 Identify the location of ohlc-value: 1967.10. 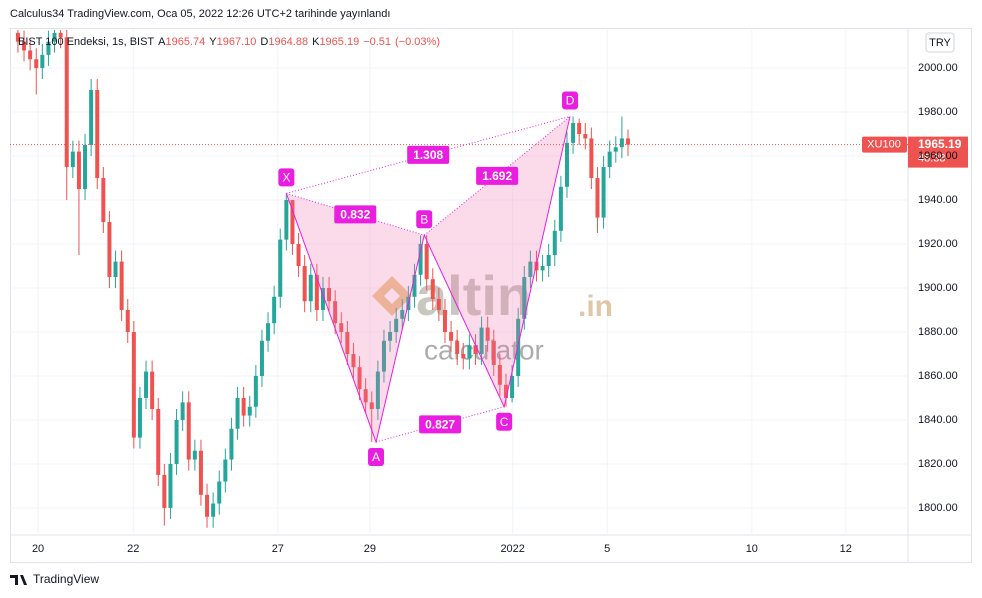
(237, 42).